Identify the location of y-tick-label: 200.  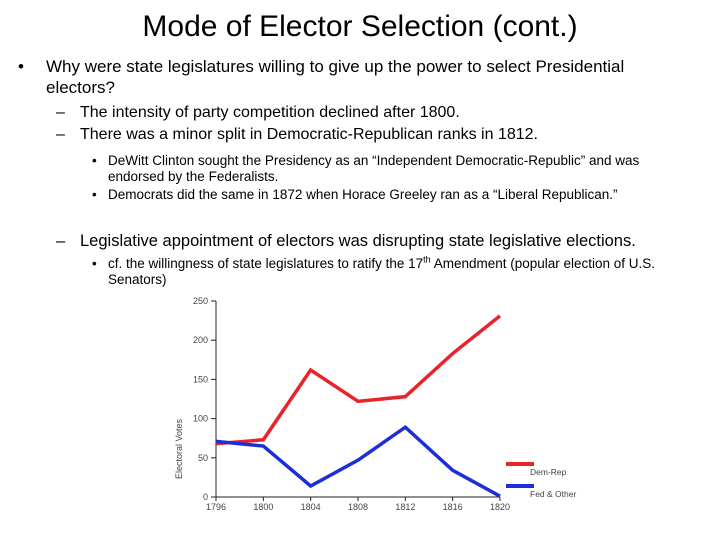
(200, 340).